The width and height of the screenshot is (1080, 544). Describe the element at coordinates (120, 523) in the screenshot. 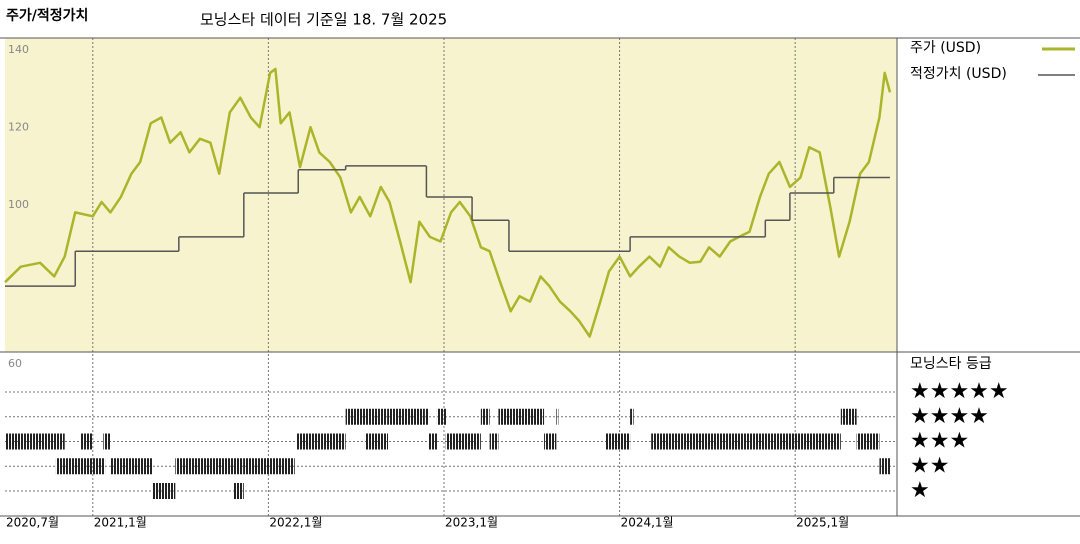

I see `x-tick-label: 2021,1월` at that location.